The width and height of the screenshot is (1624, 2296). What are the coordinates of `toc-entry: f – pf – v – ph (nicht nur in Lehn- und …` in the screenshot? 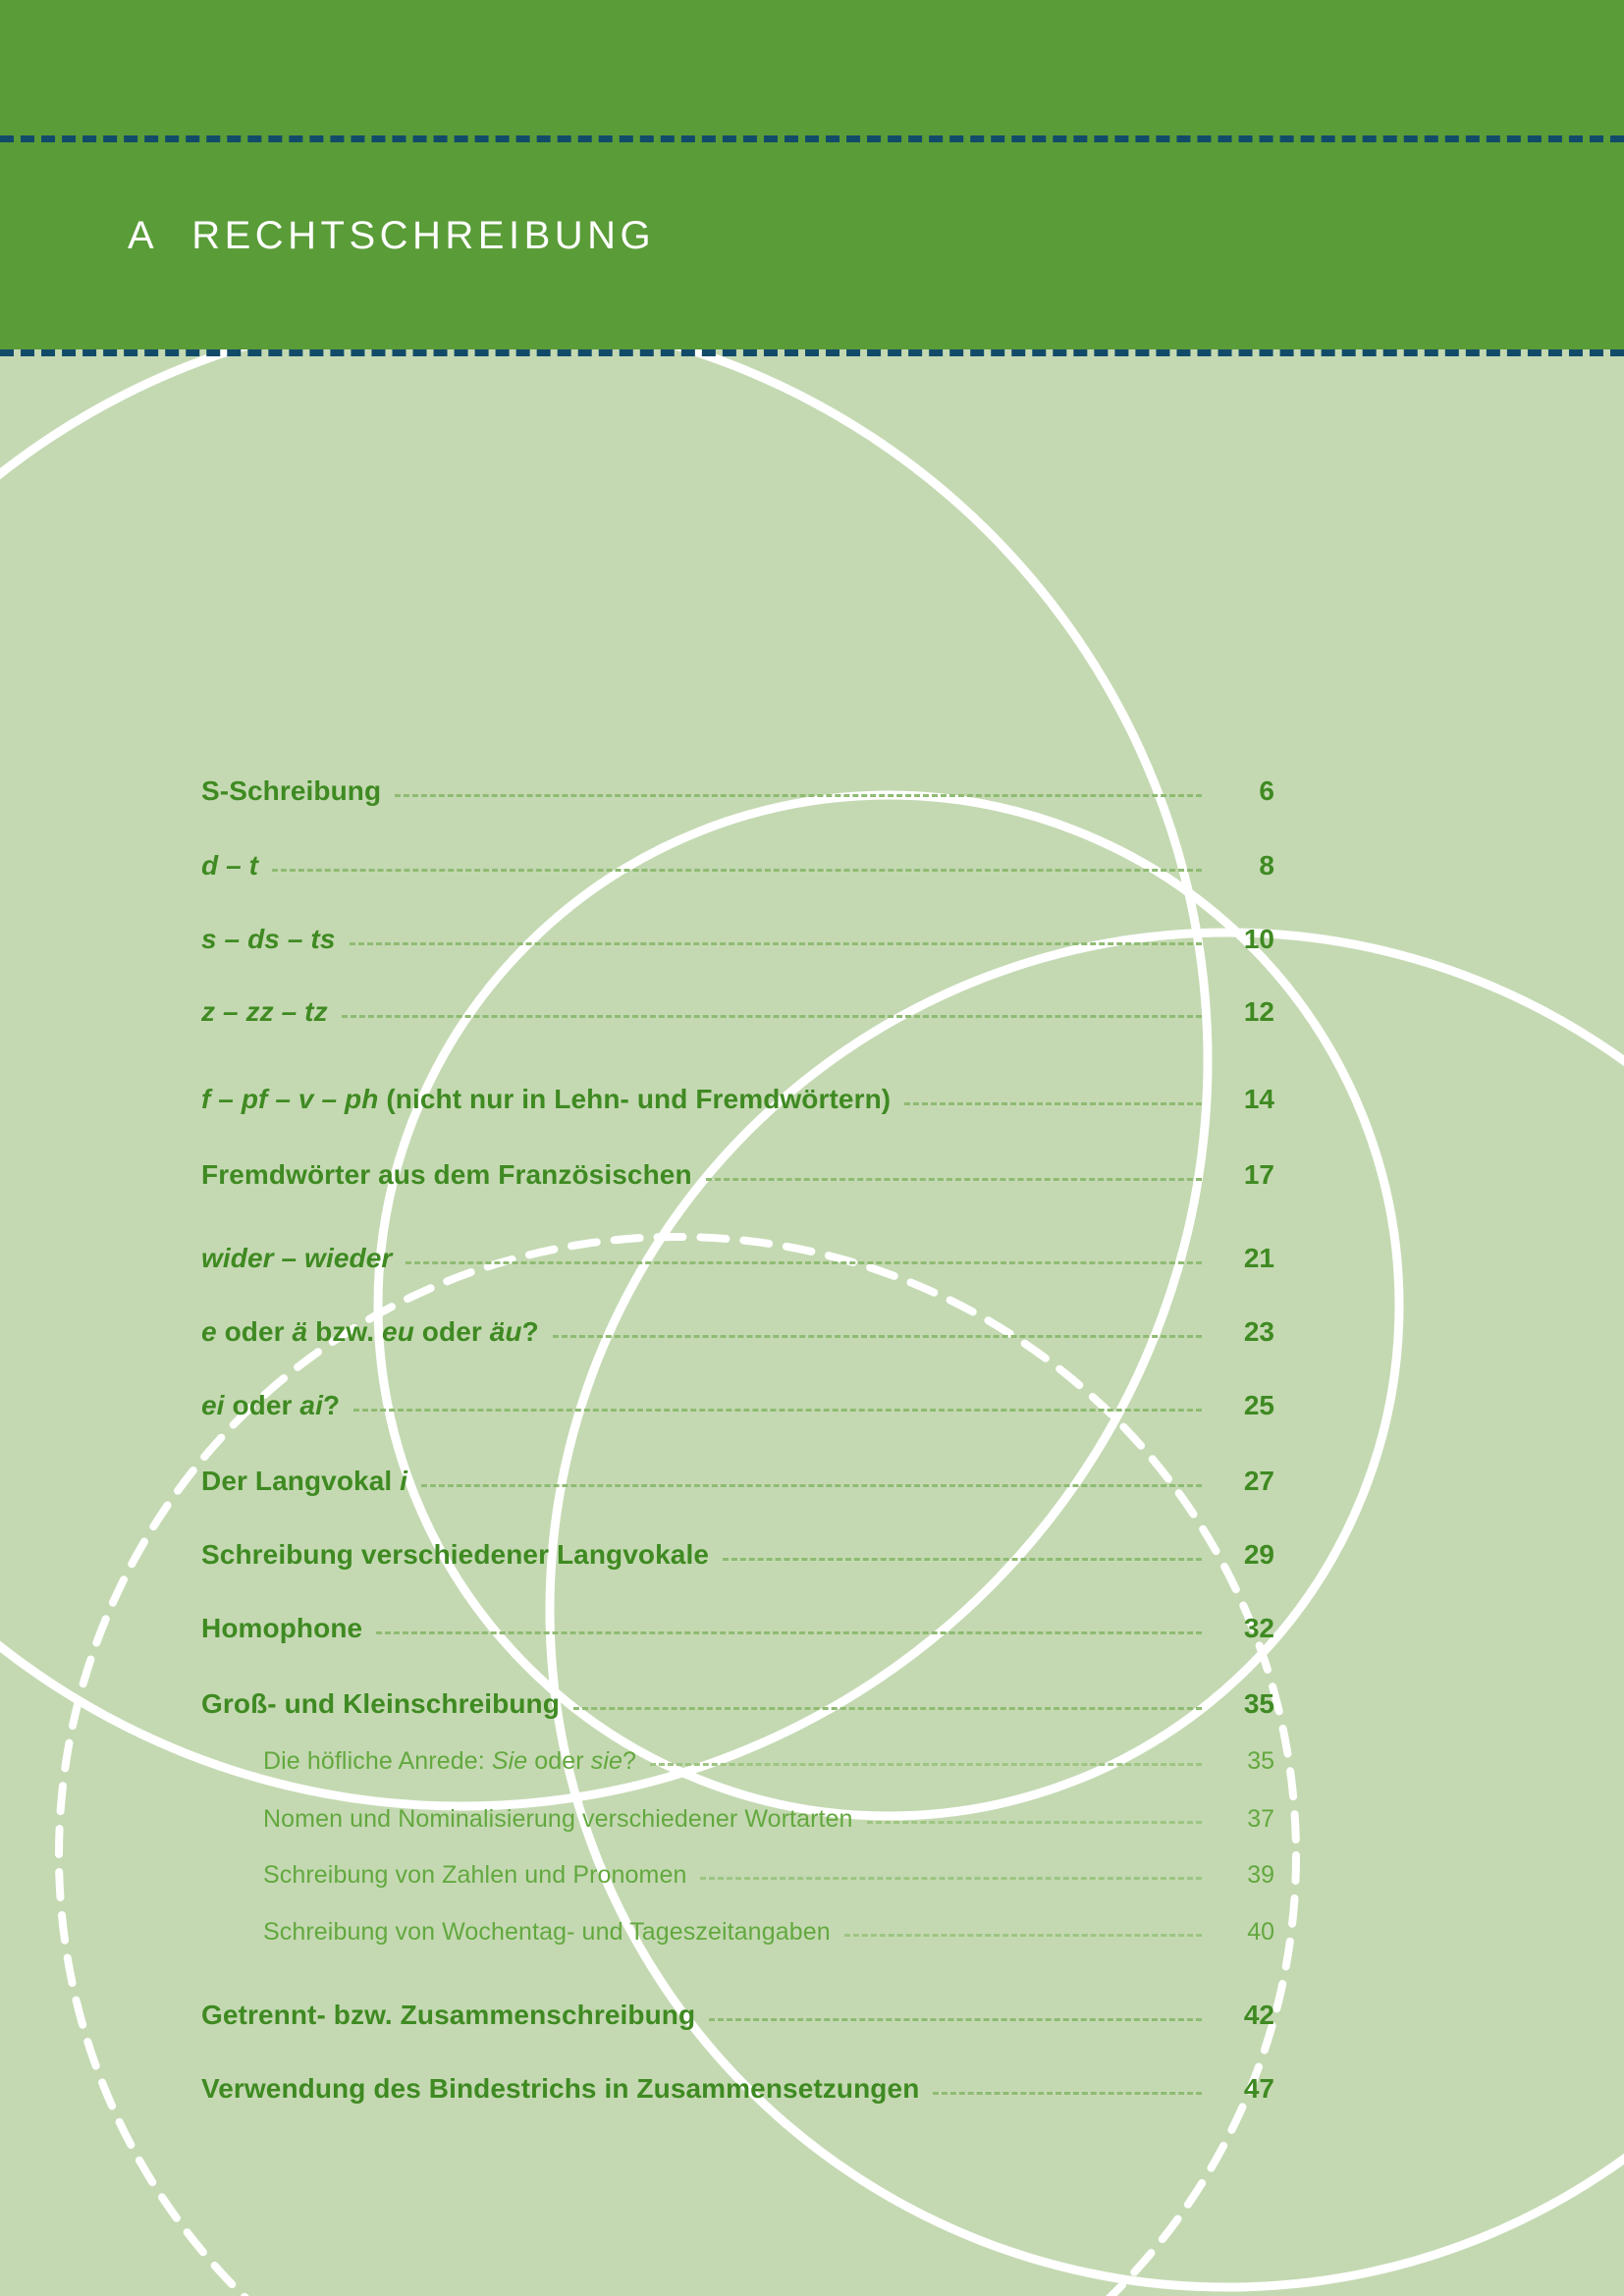 It's located at (737, 1099).